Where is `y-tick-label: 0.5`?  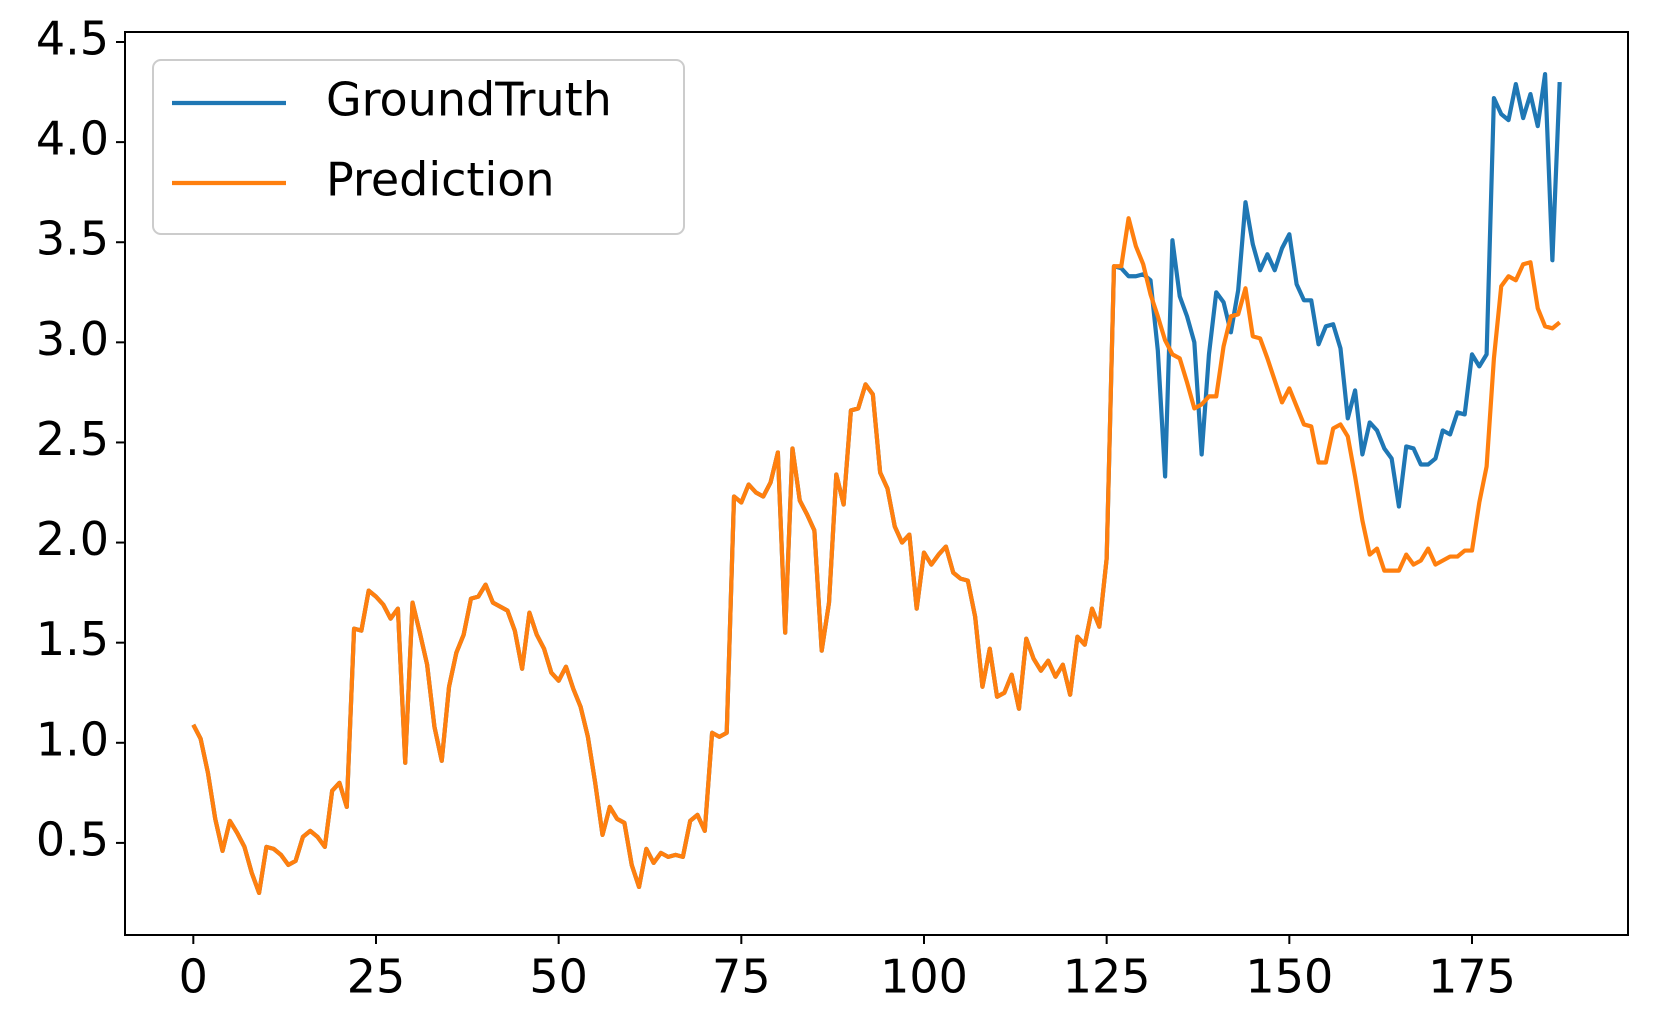 y-tick-label: 0.5 is located at coordinates (72, 839).